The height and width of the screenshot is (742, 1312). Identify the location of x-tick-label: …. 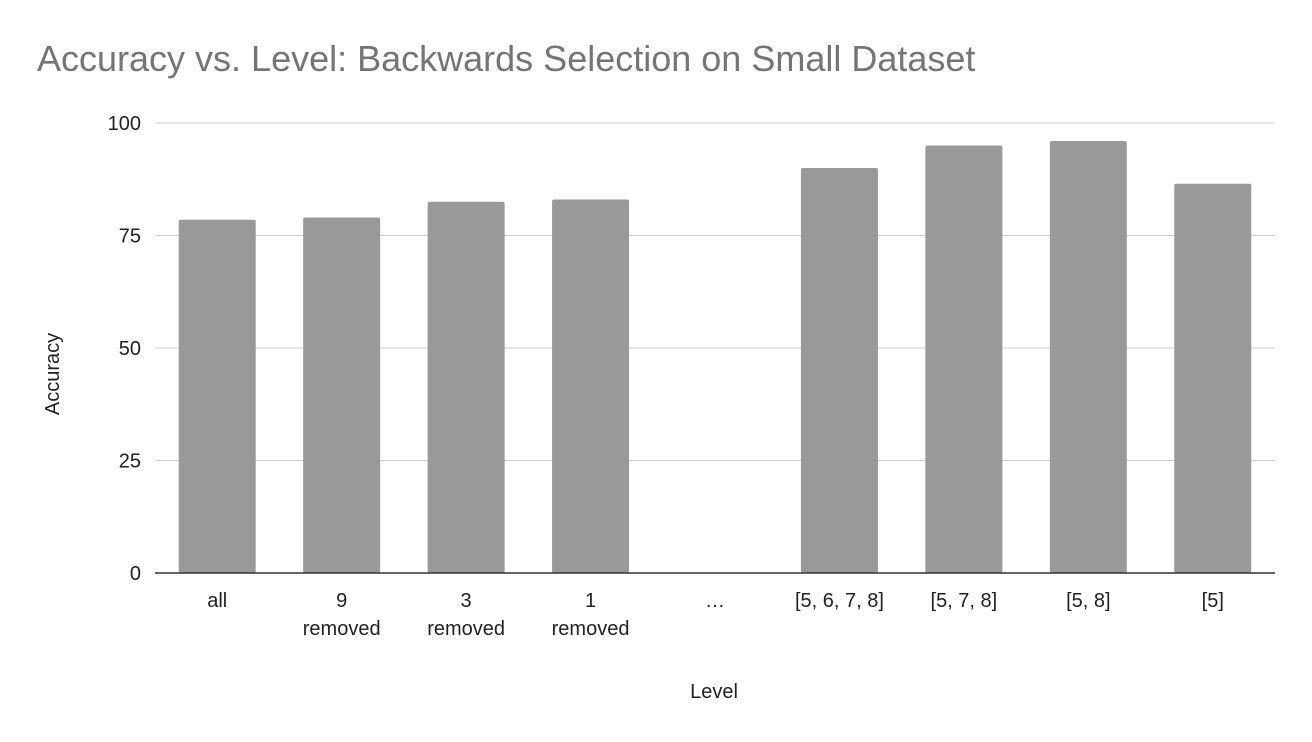
(715, 601).